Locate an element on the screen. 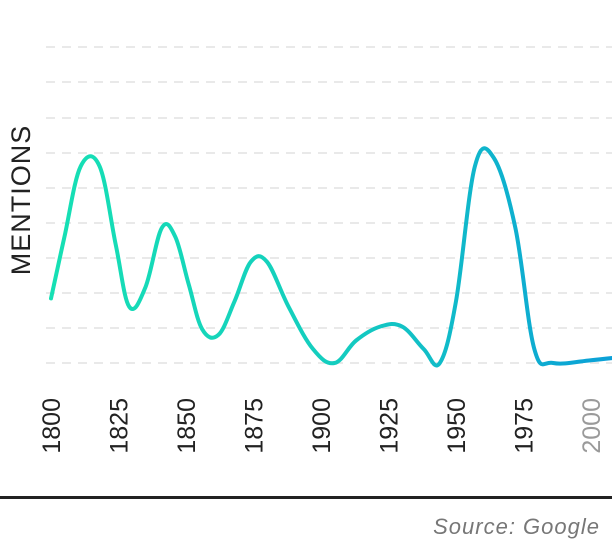  x-tick-label: 1975 is located at coordinates (525, 426).